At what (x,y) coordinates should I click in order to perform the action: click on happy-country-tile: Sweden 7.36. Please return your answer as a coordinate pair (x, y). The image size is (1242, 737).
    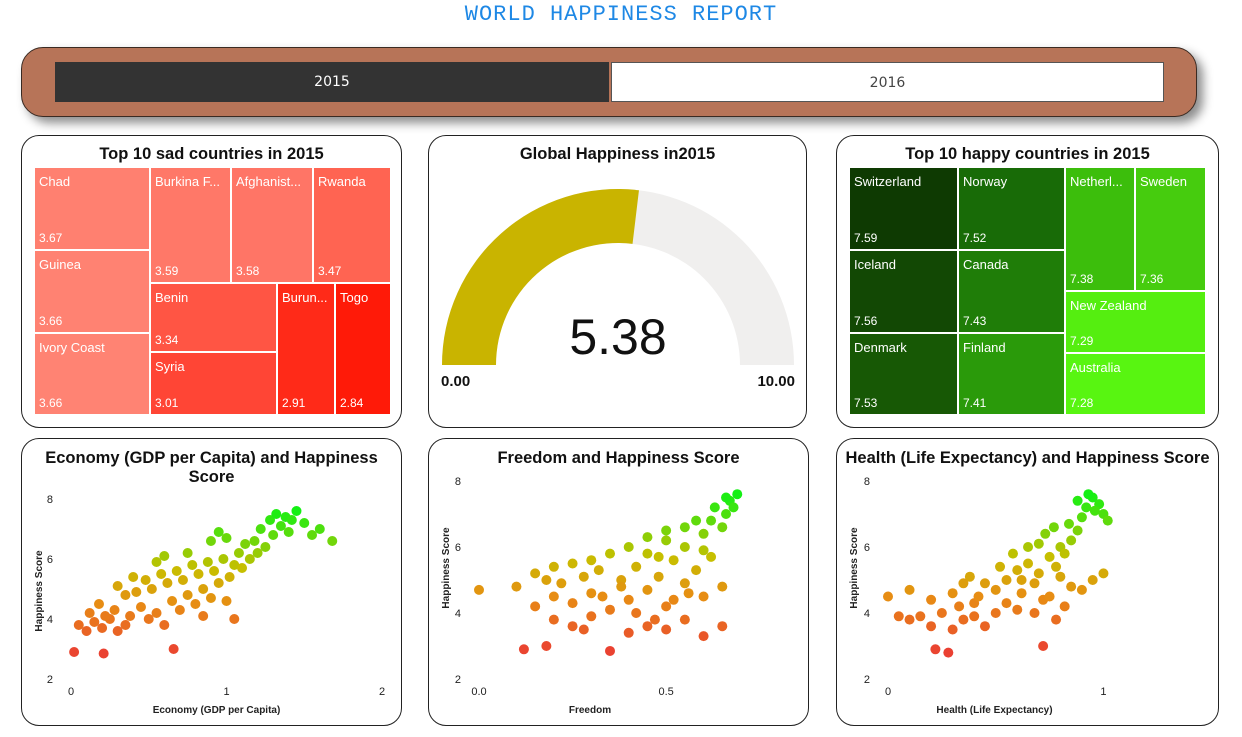
    Looking at the image, I should click on (1170, 229).